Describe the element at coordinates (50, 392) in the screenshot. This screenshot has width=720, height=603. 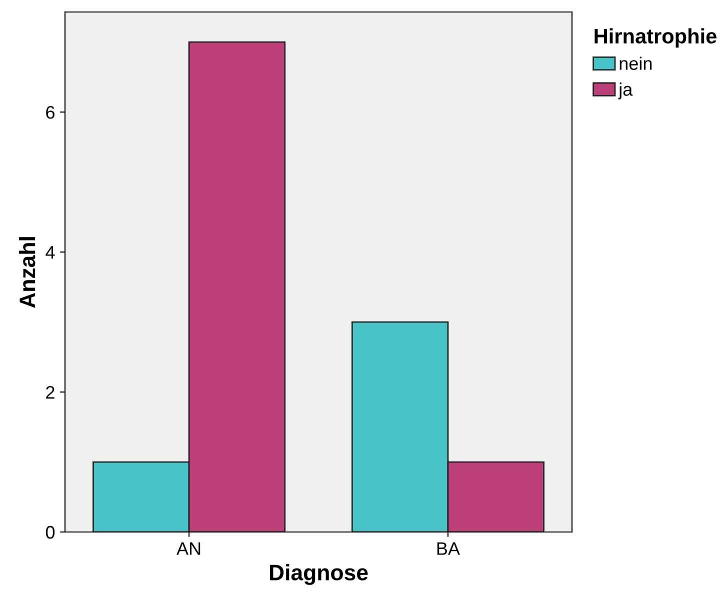
I see `y-tick-label: 2` at that location.